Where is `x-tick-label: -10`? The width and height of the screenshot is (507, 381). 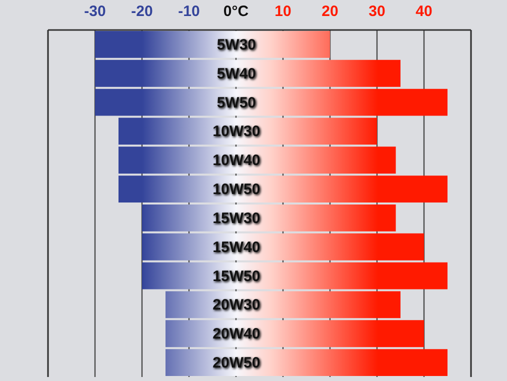
x-tick-label: -10 is located at coordinates (189, 11).